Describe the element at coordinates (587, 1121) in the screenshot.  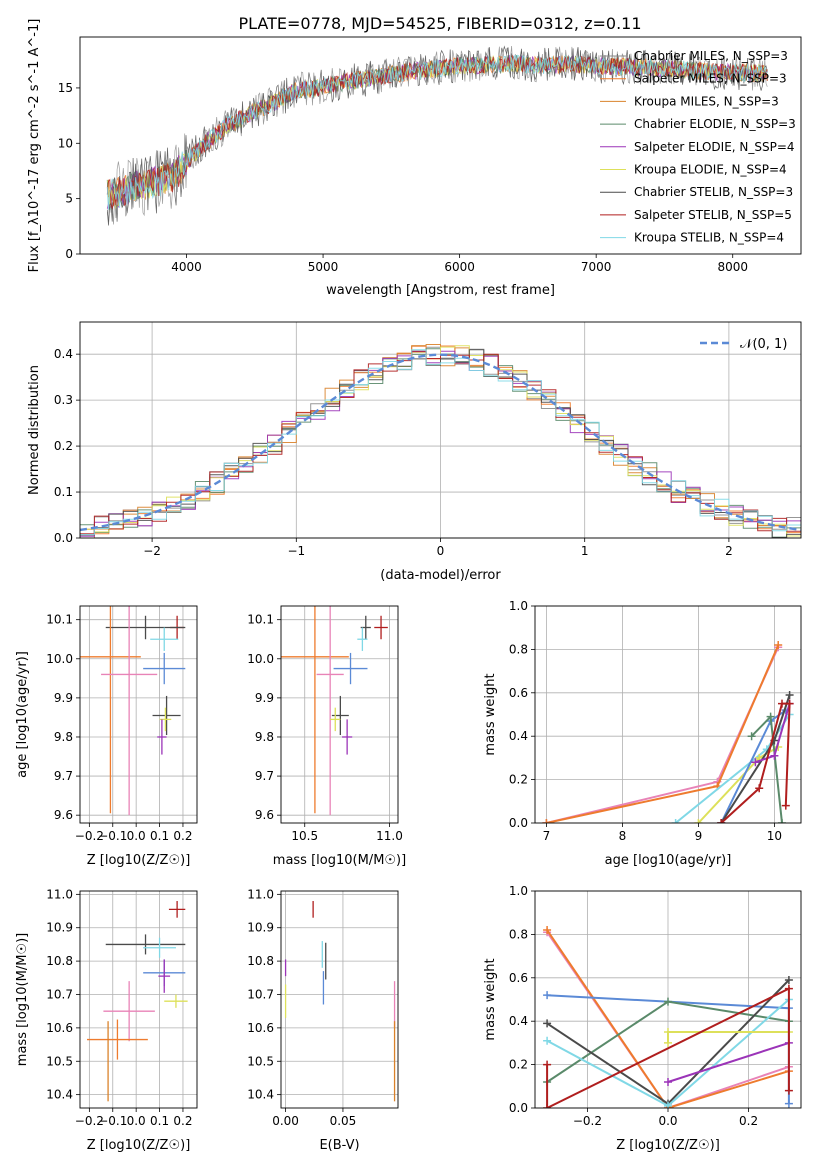
I see `x-tick-label: −0.2` at that location.